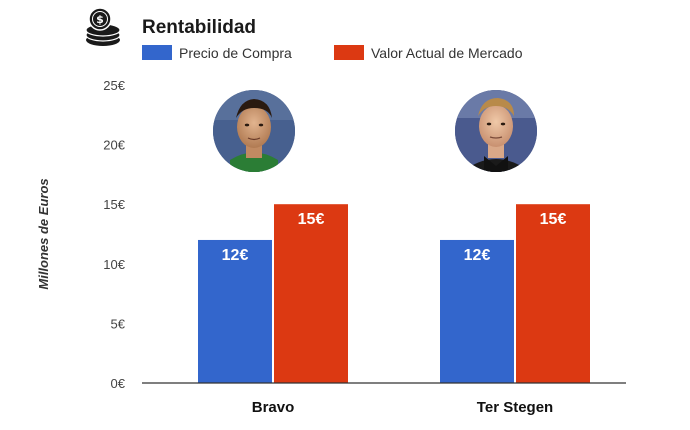 The width and height of the screenshot is (690, 430). Describe the element at coordinates (157, 52) in the screenshot. I see `legend-swatch-precio` at that location.